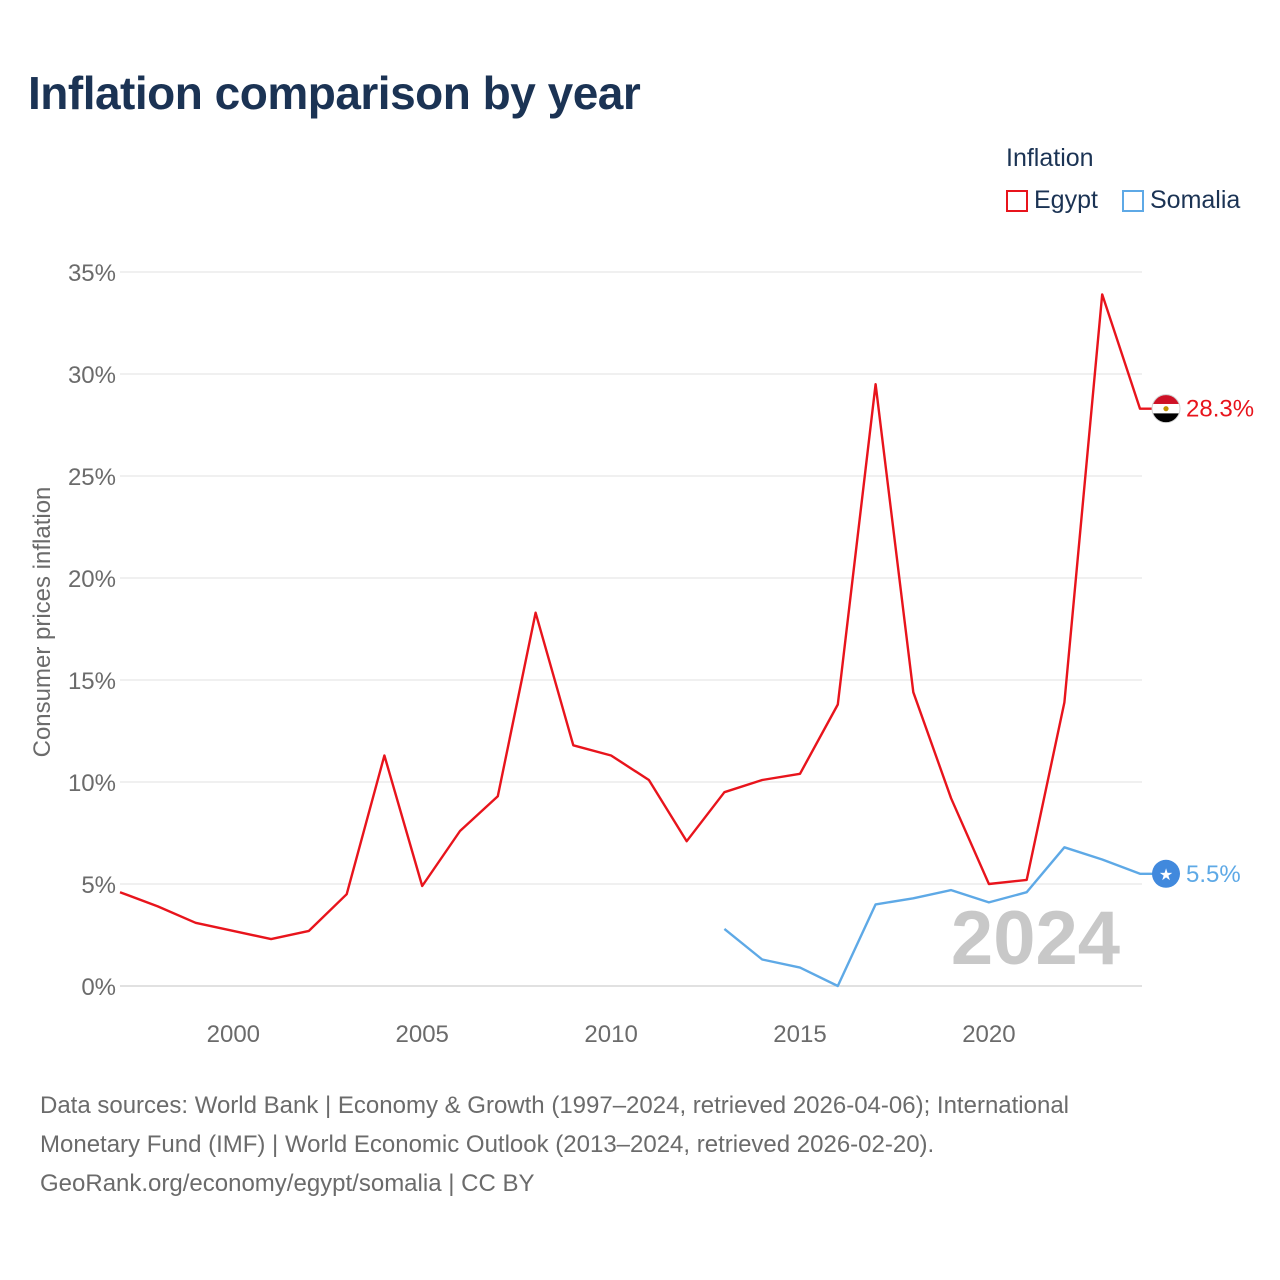 The width and height of the screenshot is (1280, 1280). What do you see at coordinates (98, 987) in the screenshot?
I see `y-tick-label: 0%` at bounding box center [98, 987].